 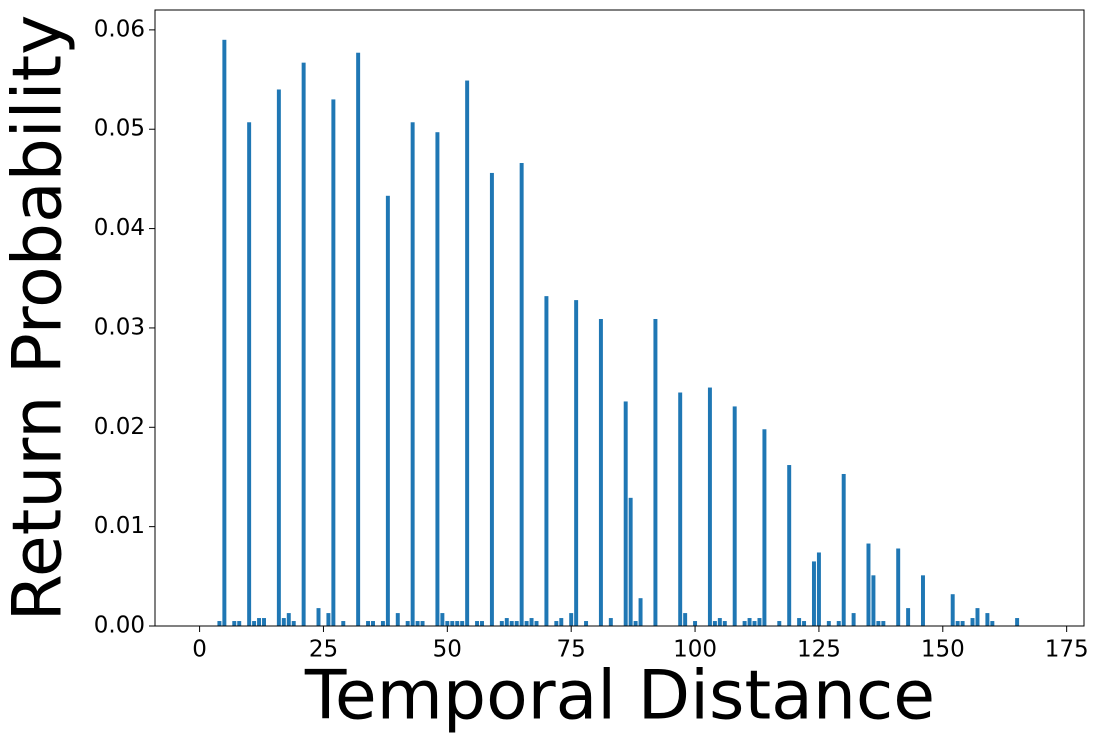 What do you see at coordinates (323, 650) in the screenshot?
I see `x-tick-label: 25` at bounding box center [323, 650].